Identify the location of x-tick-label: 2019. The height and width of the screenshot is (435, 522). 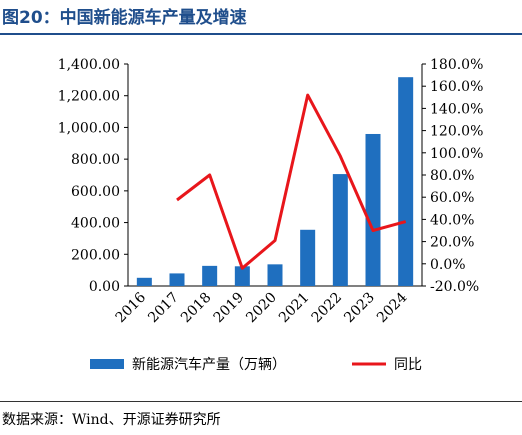
(229, 308).